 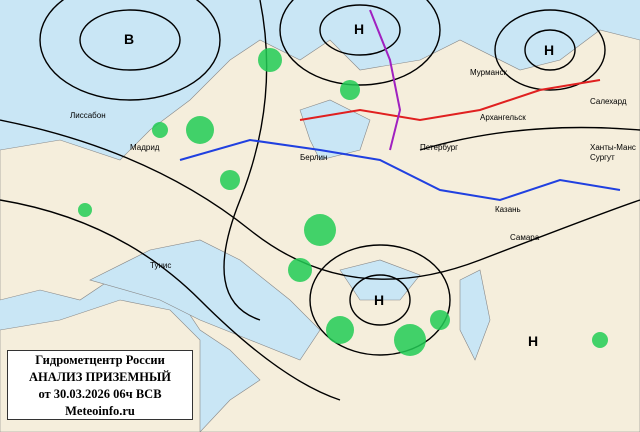 What do you see at coordinates (400, 170) in the screenshot?
I see `cold-front` at bounding box center [400, 170].